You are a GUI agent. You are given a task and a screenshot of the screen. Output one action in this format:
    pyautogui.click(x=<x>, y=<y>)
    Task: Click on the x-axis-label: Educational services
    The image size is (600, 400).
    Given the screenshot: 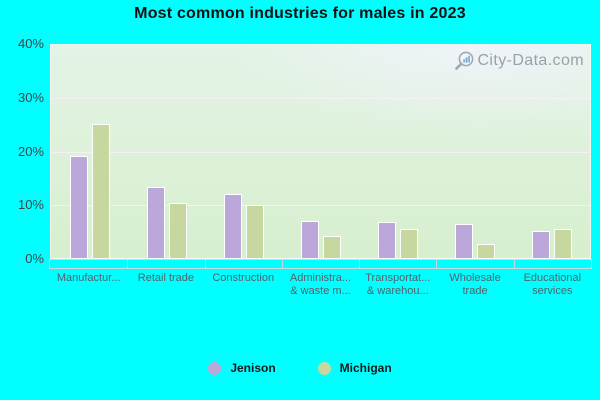 What is the action you would take?
    pyautogui.click(x=552, y=284)
    